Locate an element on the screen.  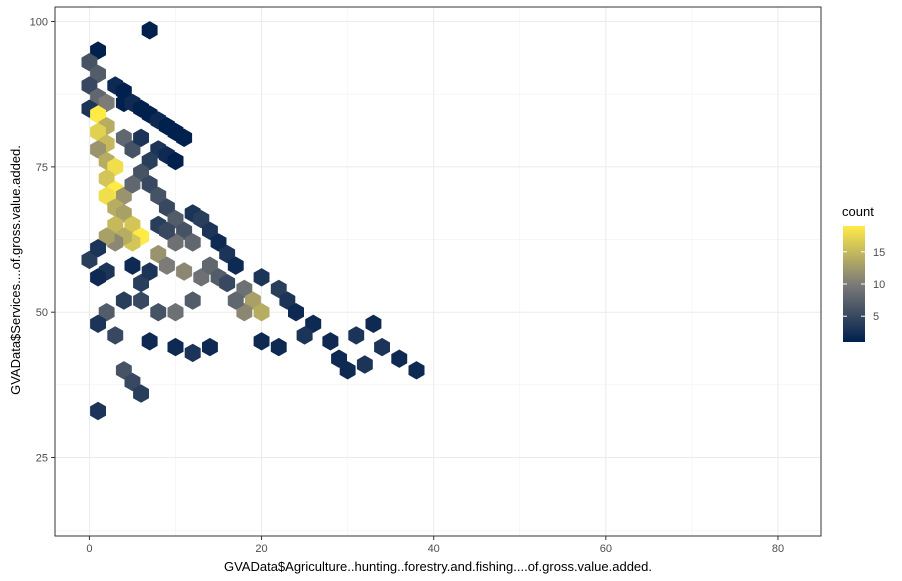
legend-tick-label-0: 5 is located at coordinates (876, 317).